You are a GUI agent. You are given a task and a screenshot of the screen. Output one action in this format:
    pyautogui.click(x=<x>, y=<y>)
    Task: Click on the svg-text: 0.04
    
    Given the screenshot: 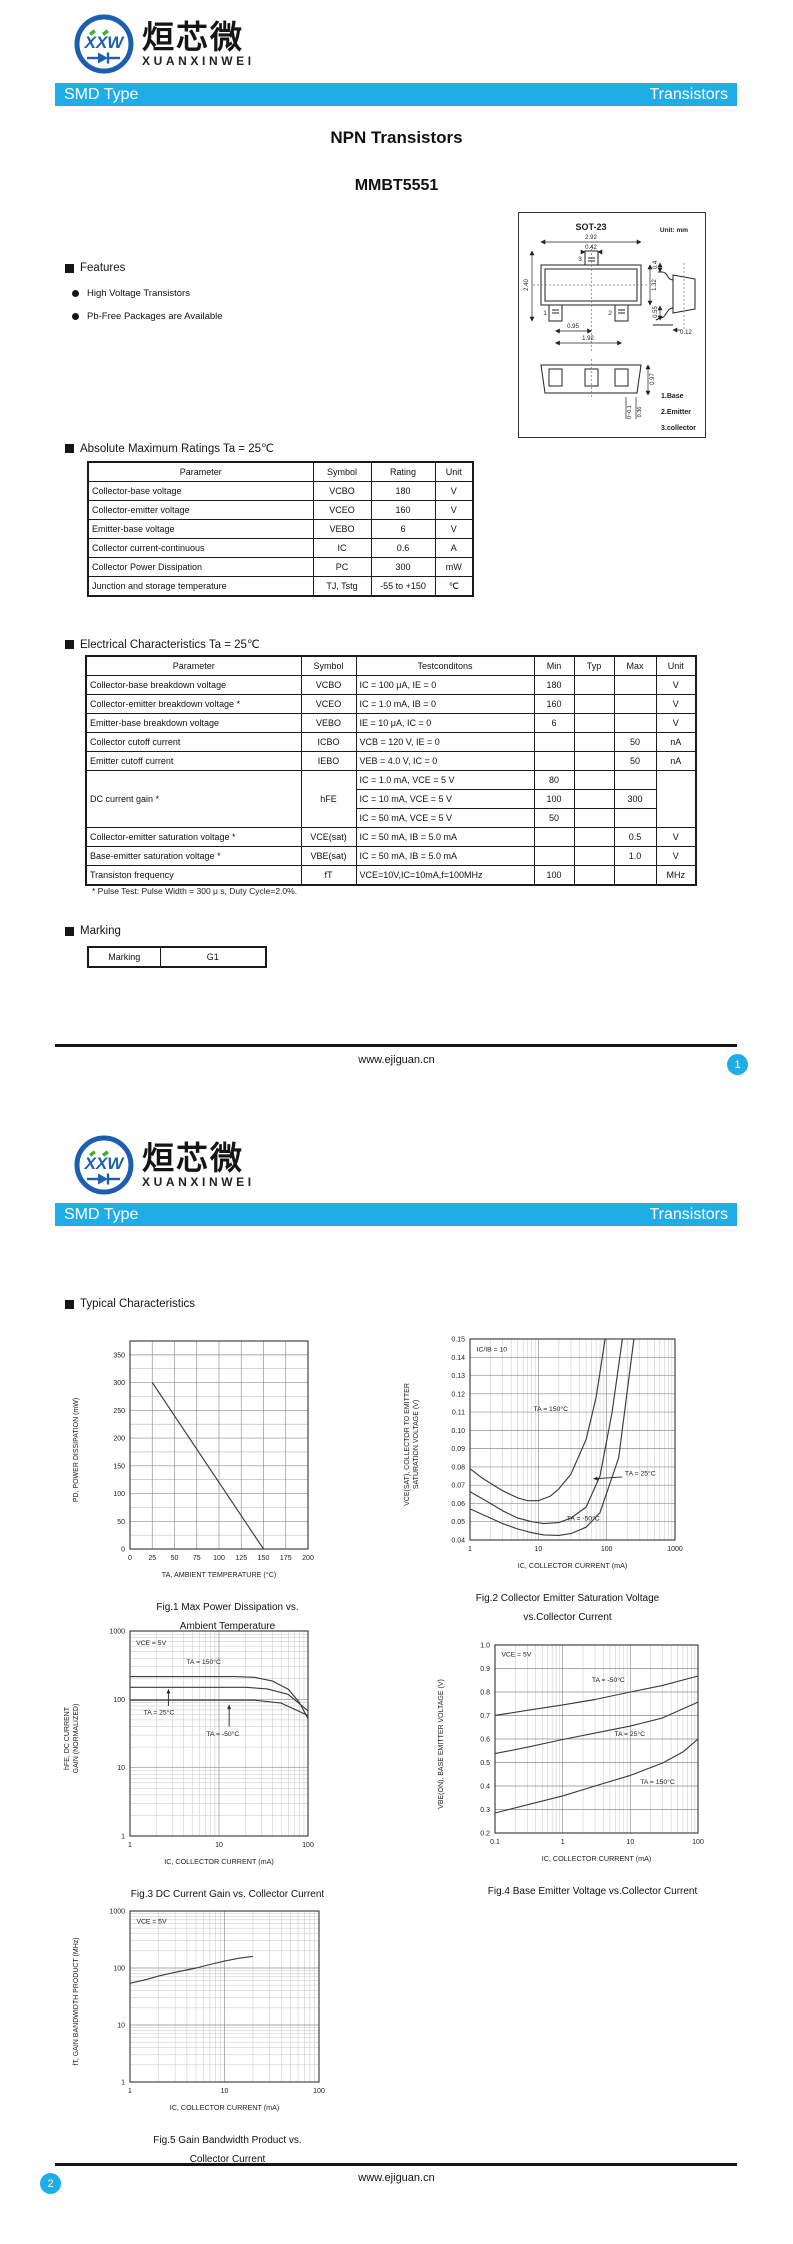 What is the action you would take?
    pyautogui.click(x=458, y=1541)
    